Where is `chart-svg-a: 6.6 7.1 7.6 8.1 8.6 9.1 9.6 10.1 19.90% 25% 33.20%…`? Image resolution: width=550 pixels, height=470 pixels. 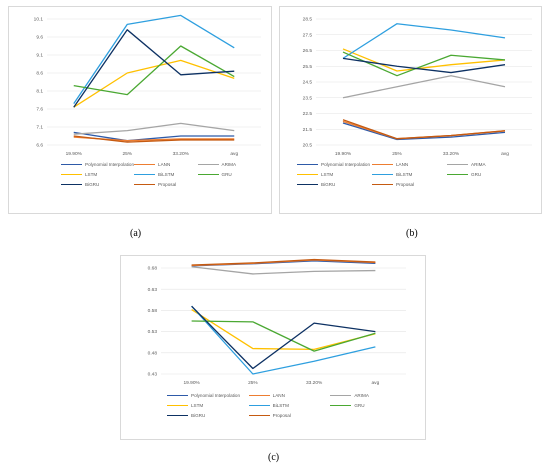 chart-svg-a: 6.6 7.1 7.6 8.1 8.6 9.1 9.6 10.1 19.90% 25% 33.20%… is located at coordinates (147, 85).